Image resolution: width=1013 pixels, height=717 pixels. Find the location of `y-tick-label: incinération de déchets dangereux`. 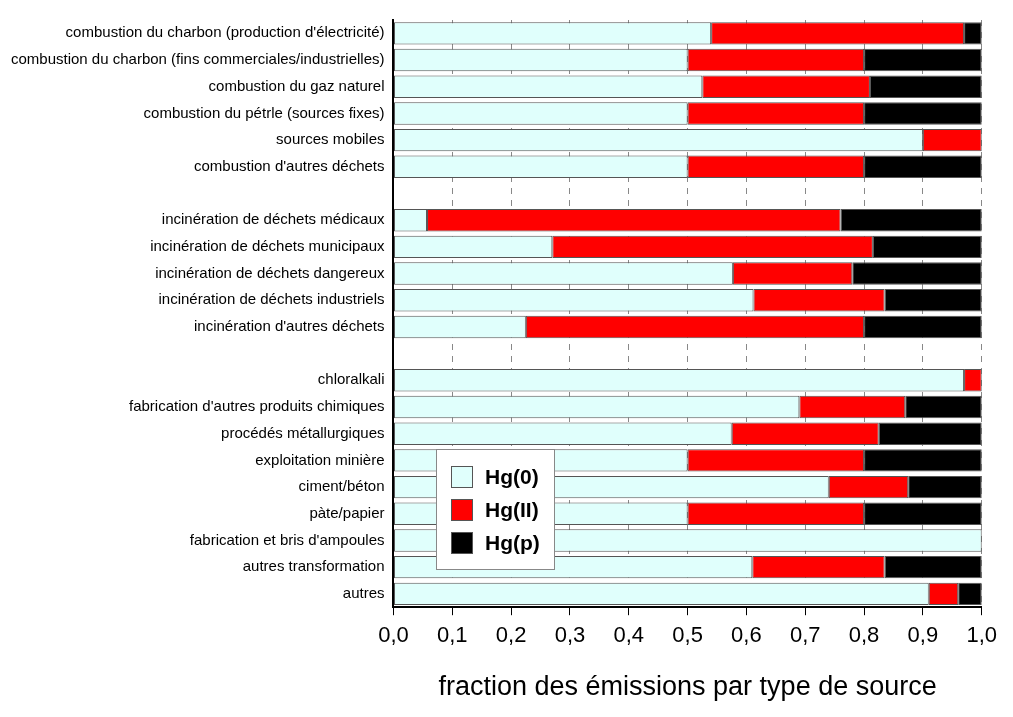

y-tick-label: incinération de déchets dangereux is located at coordinates (270, 272).